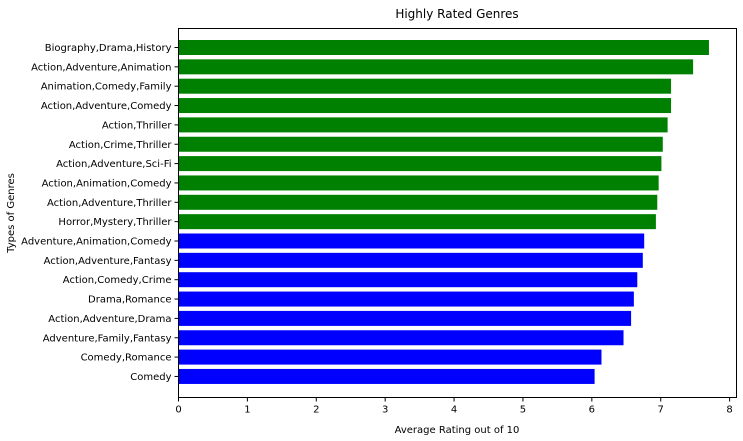 Image resolution: width=743 pixels, height=441 pixels. I want to click on y-tick-label: Biography,Drama,History, so click(108, 48).